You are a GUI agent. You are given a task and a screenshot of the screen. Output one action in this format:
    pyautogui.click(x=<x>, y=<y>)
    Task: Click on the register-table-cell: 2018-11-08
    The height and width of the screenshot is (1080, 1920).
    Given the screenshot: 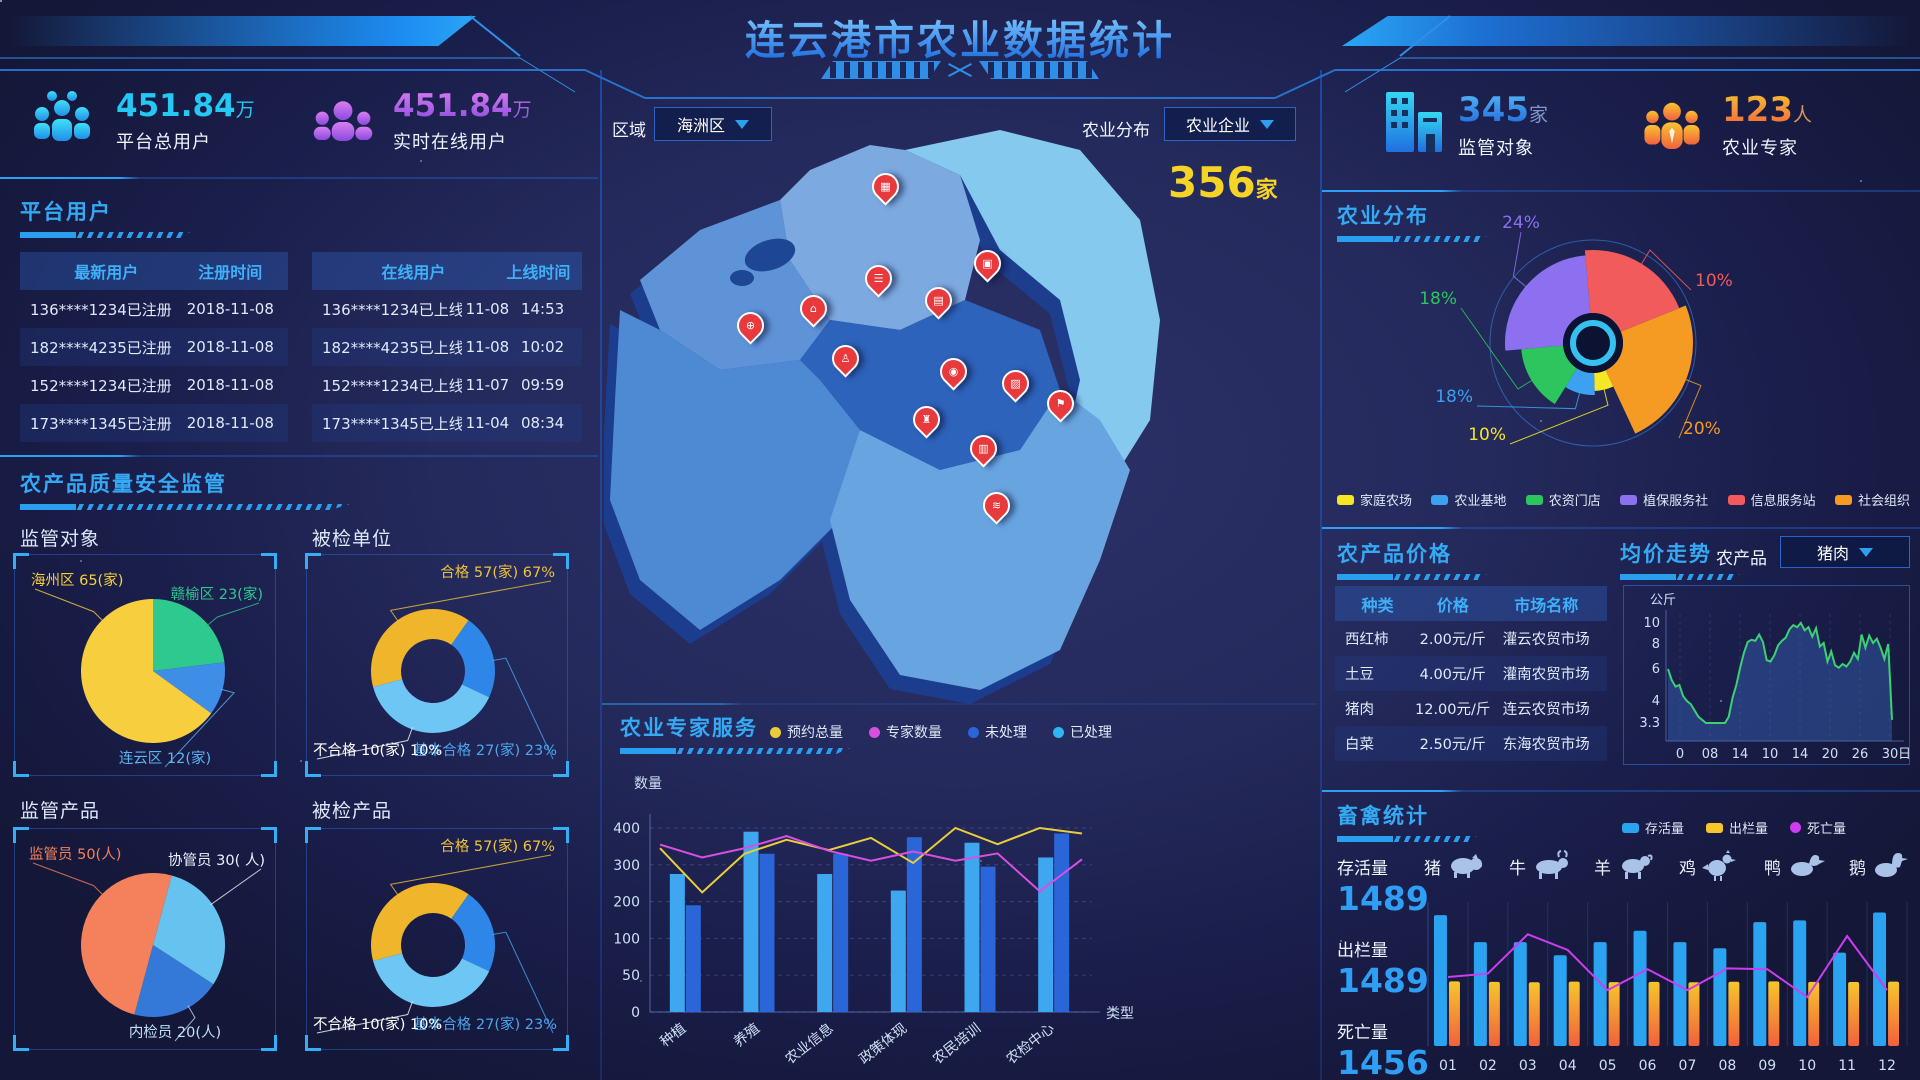 What is the action you would take?
    pyautogui.click(x=230, y=309)
    